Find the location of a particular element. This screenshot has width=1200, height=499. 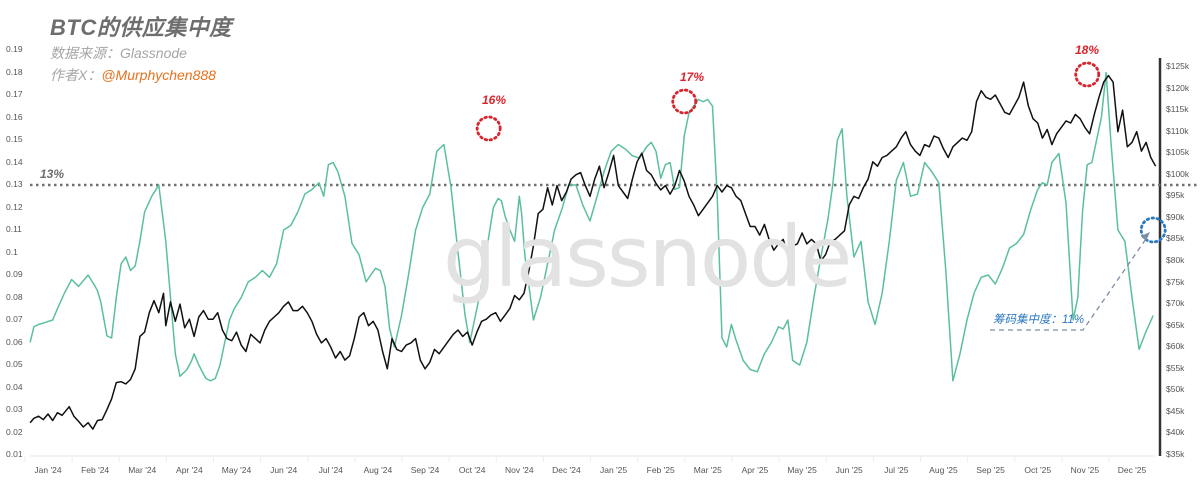

author-handle: @Murphychen888 is located at coordinates (158, 75).